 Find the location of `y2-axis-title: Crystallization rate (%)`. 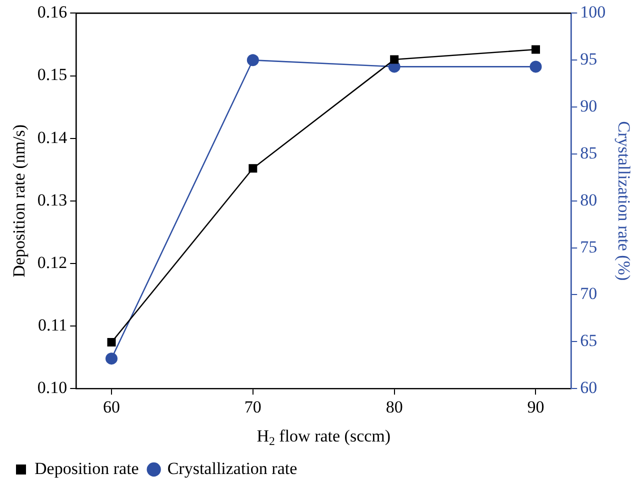

y2-axis-title: Crystallization rate (%) is located at coordinates (624, 201).